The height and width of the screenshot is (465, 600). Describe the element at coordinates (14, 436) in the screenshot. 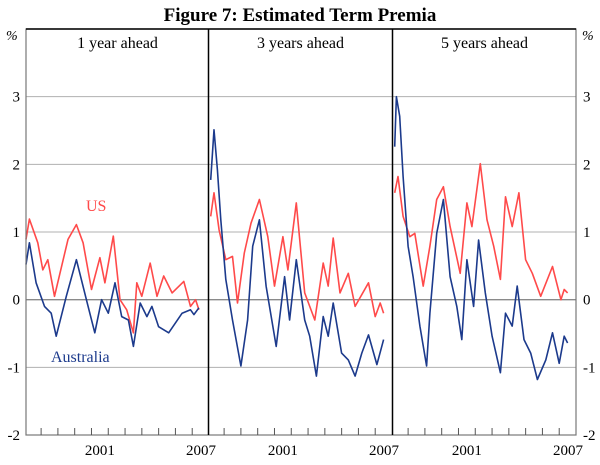

I see `y-tick-label-left: -2` at that location.